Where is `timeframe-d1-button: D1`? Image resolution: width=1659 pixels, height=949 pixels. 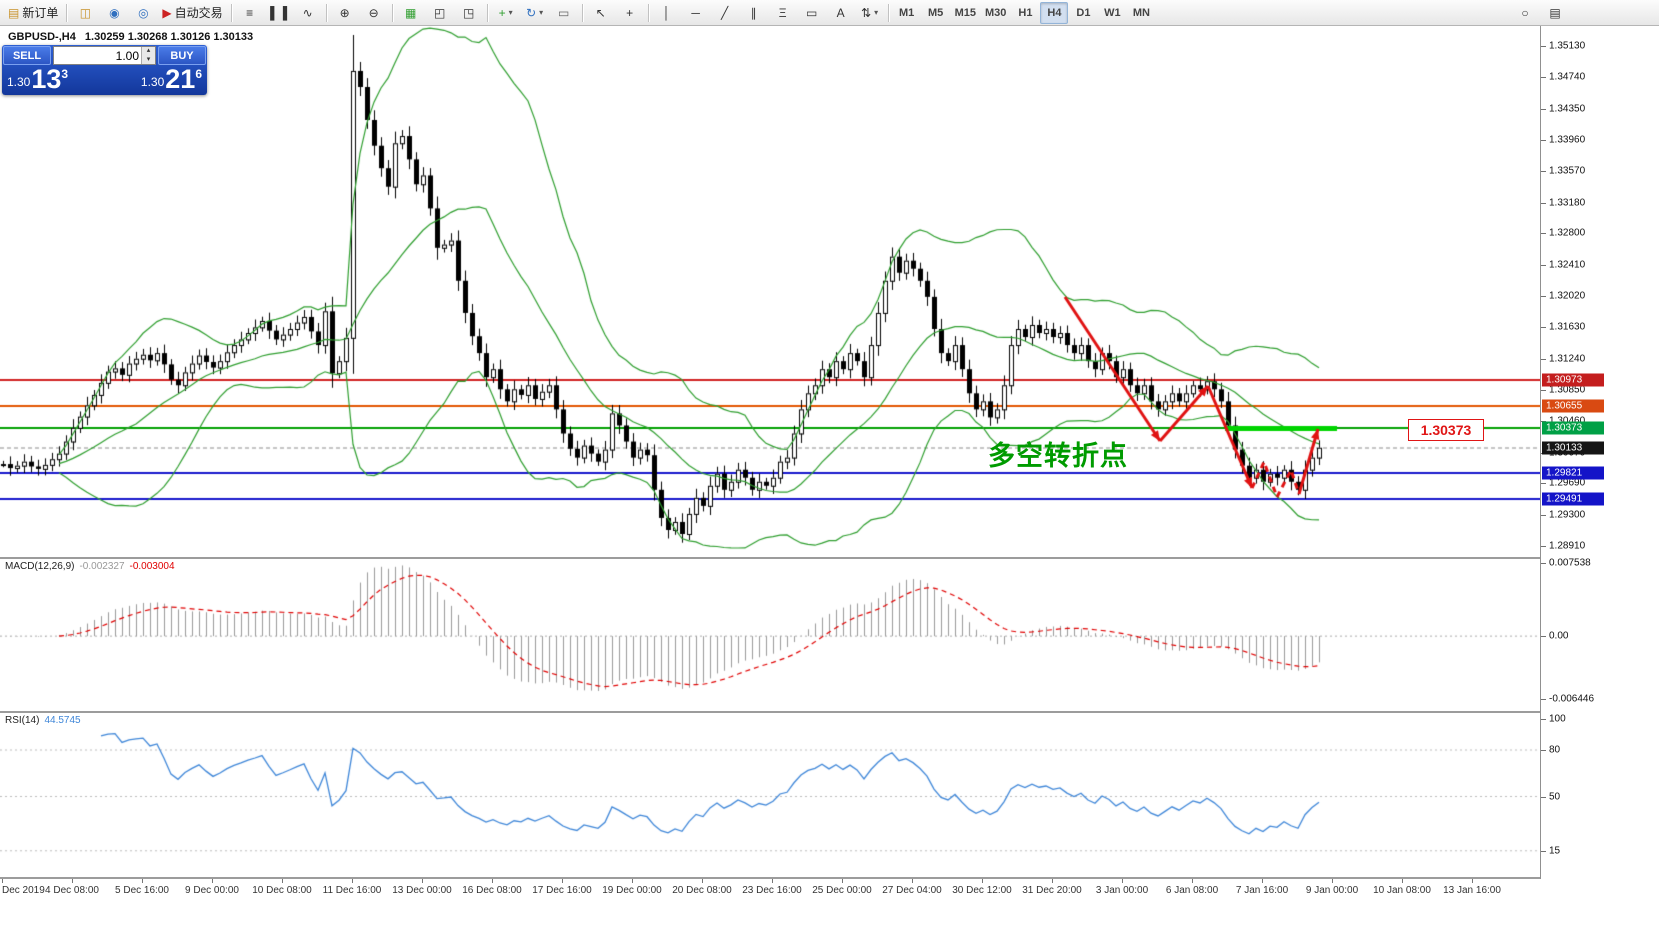
timeframe-d1-button: D1 is located at coordinates (1083, 13).